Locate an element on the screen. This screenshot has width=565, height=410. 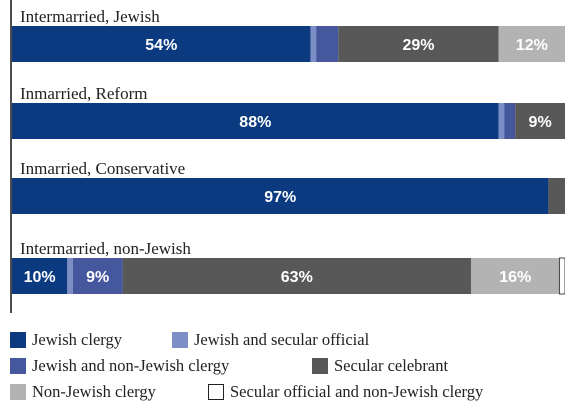
data-label: 63% is located at coordinates (297, 277).